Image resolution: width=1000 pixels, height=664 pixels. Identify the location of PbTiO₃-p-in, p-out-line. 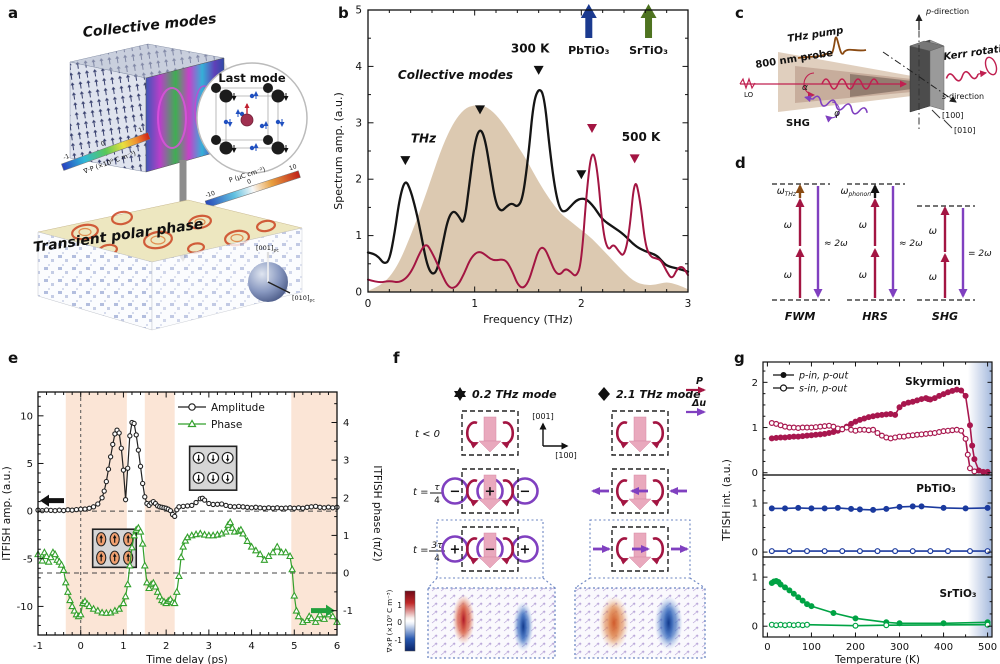
(879, 508).